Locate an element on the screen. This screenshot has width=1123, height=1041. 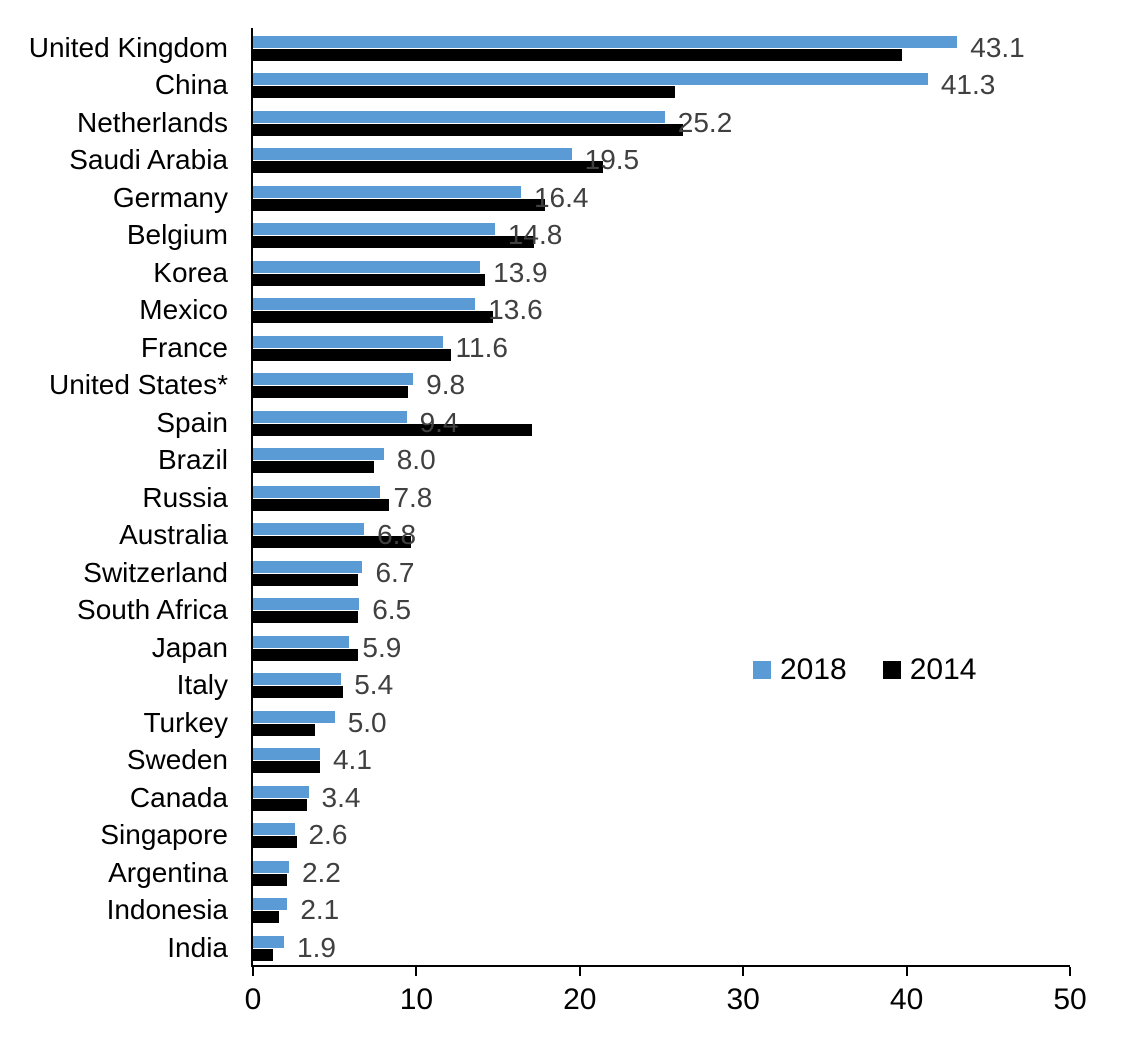
value-label-sweden: 4.1 is located at coordinates (352, 760).